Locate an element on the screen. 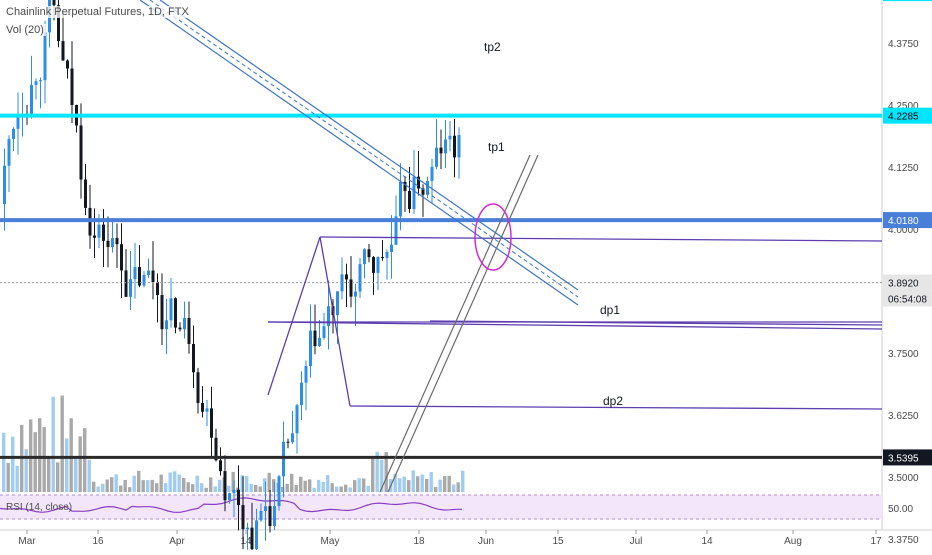  time-tick-label: Aug is located at coordinates (793, 541).